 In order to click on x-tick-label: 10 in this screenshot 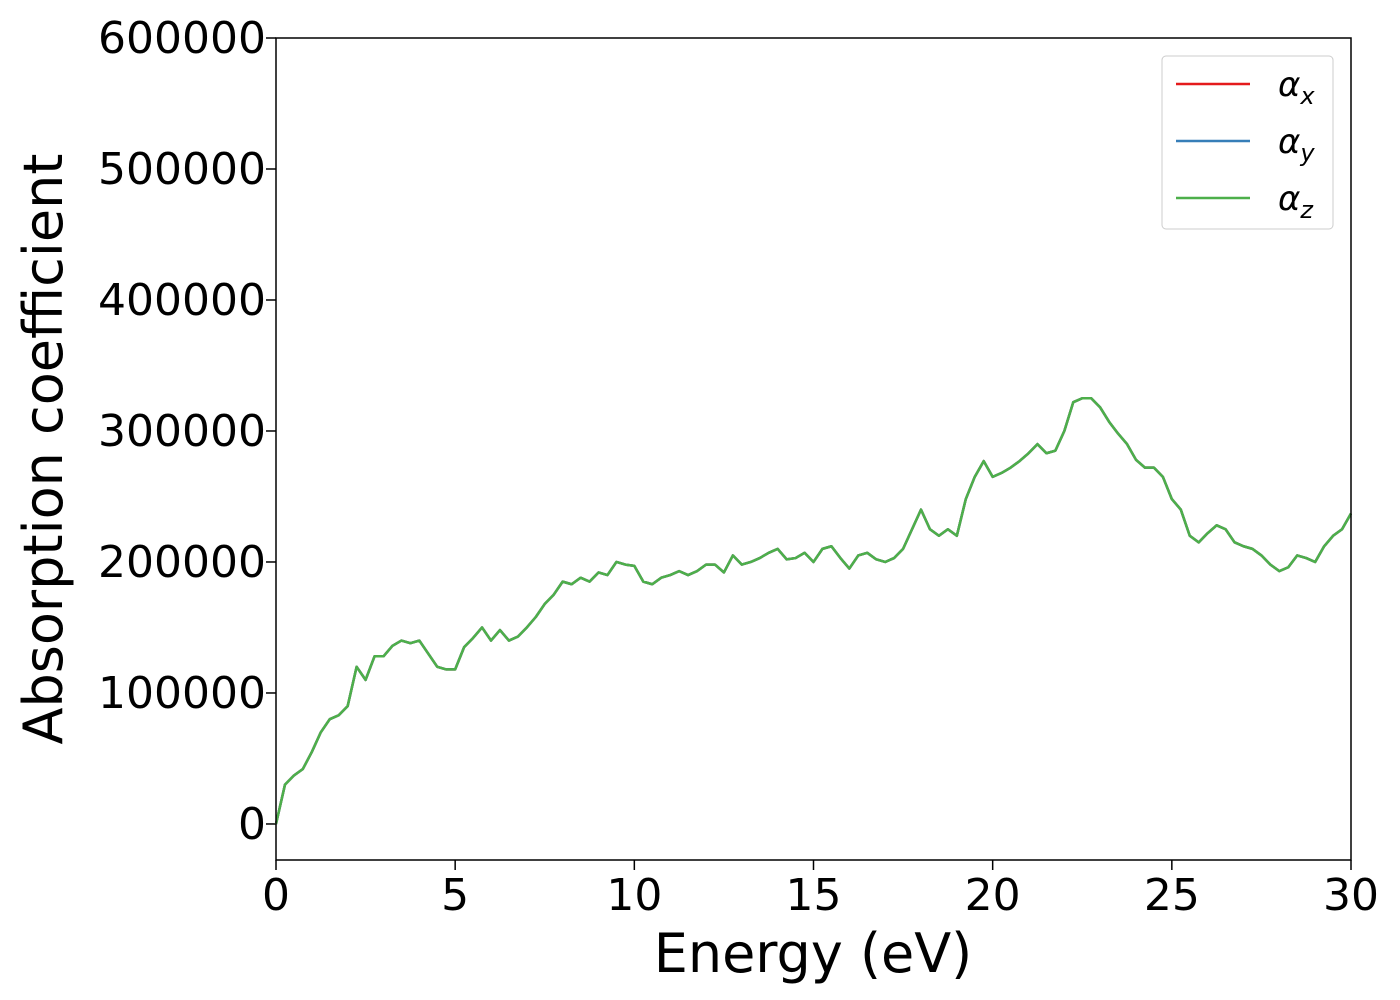, I will do `click(634, 895)`.